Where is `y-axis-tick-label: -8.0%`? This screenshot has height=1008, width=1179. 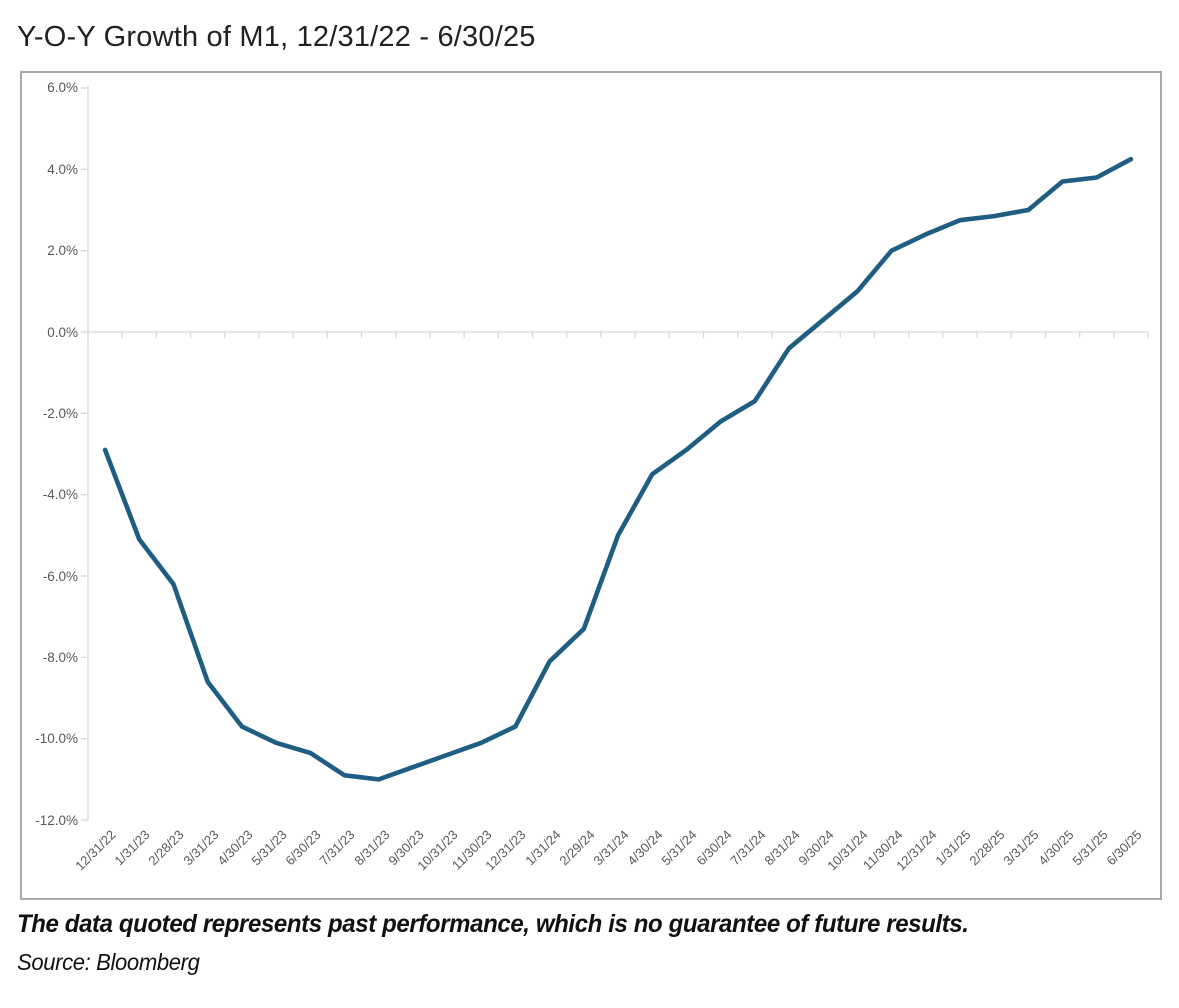
y-axis-tick-label: -8.0% is located at coordinates (60, 657).